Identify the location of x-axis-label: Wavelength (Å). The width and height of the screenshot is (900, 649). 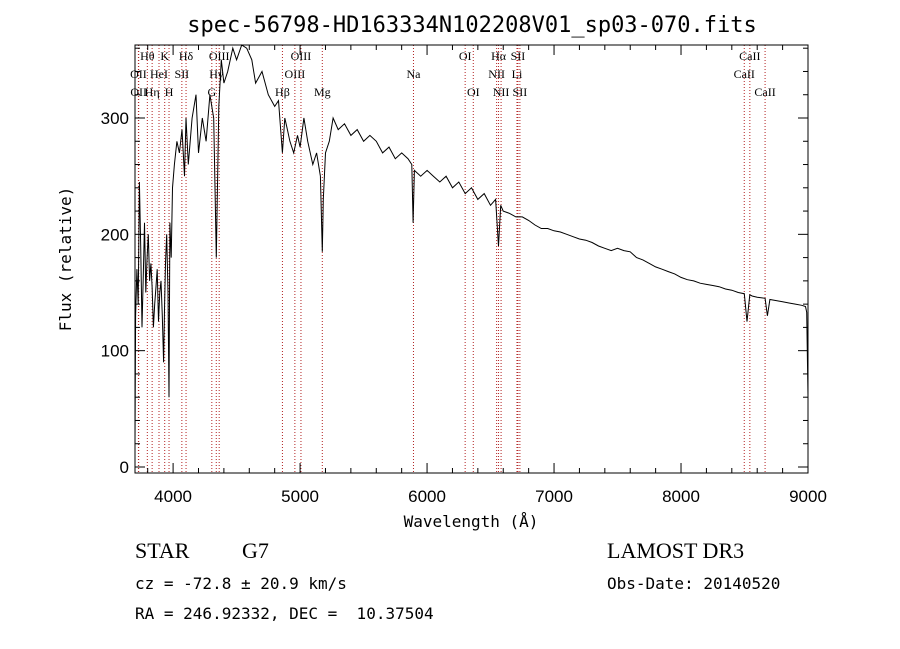
(471, 521).